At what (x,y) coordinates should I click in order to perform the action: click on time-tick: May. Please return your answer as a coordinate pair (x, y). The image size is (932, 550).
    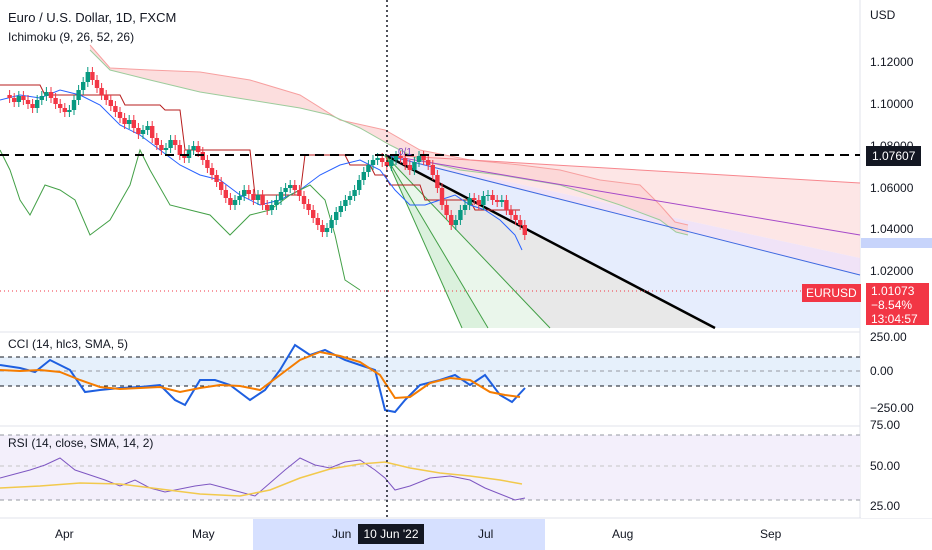
    Looking at the image, I should click on (203, 534).